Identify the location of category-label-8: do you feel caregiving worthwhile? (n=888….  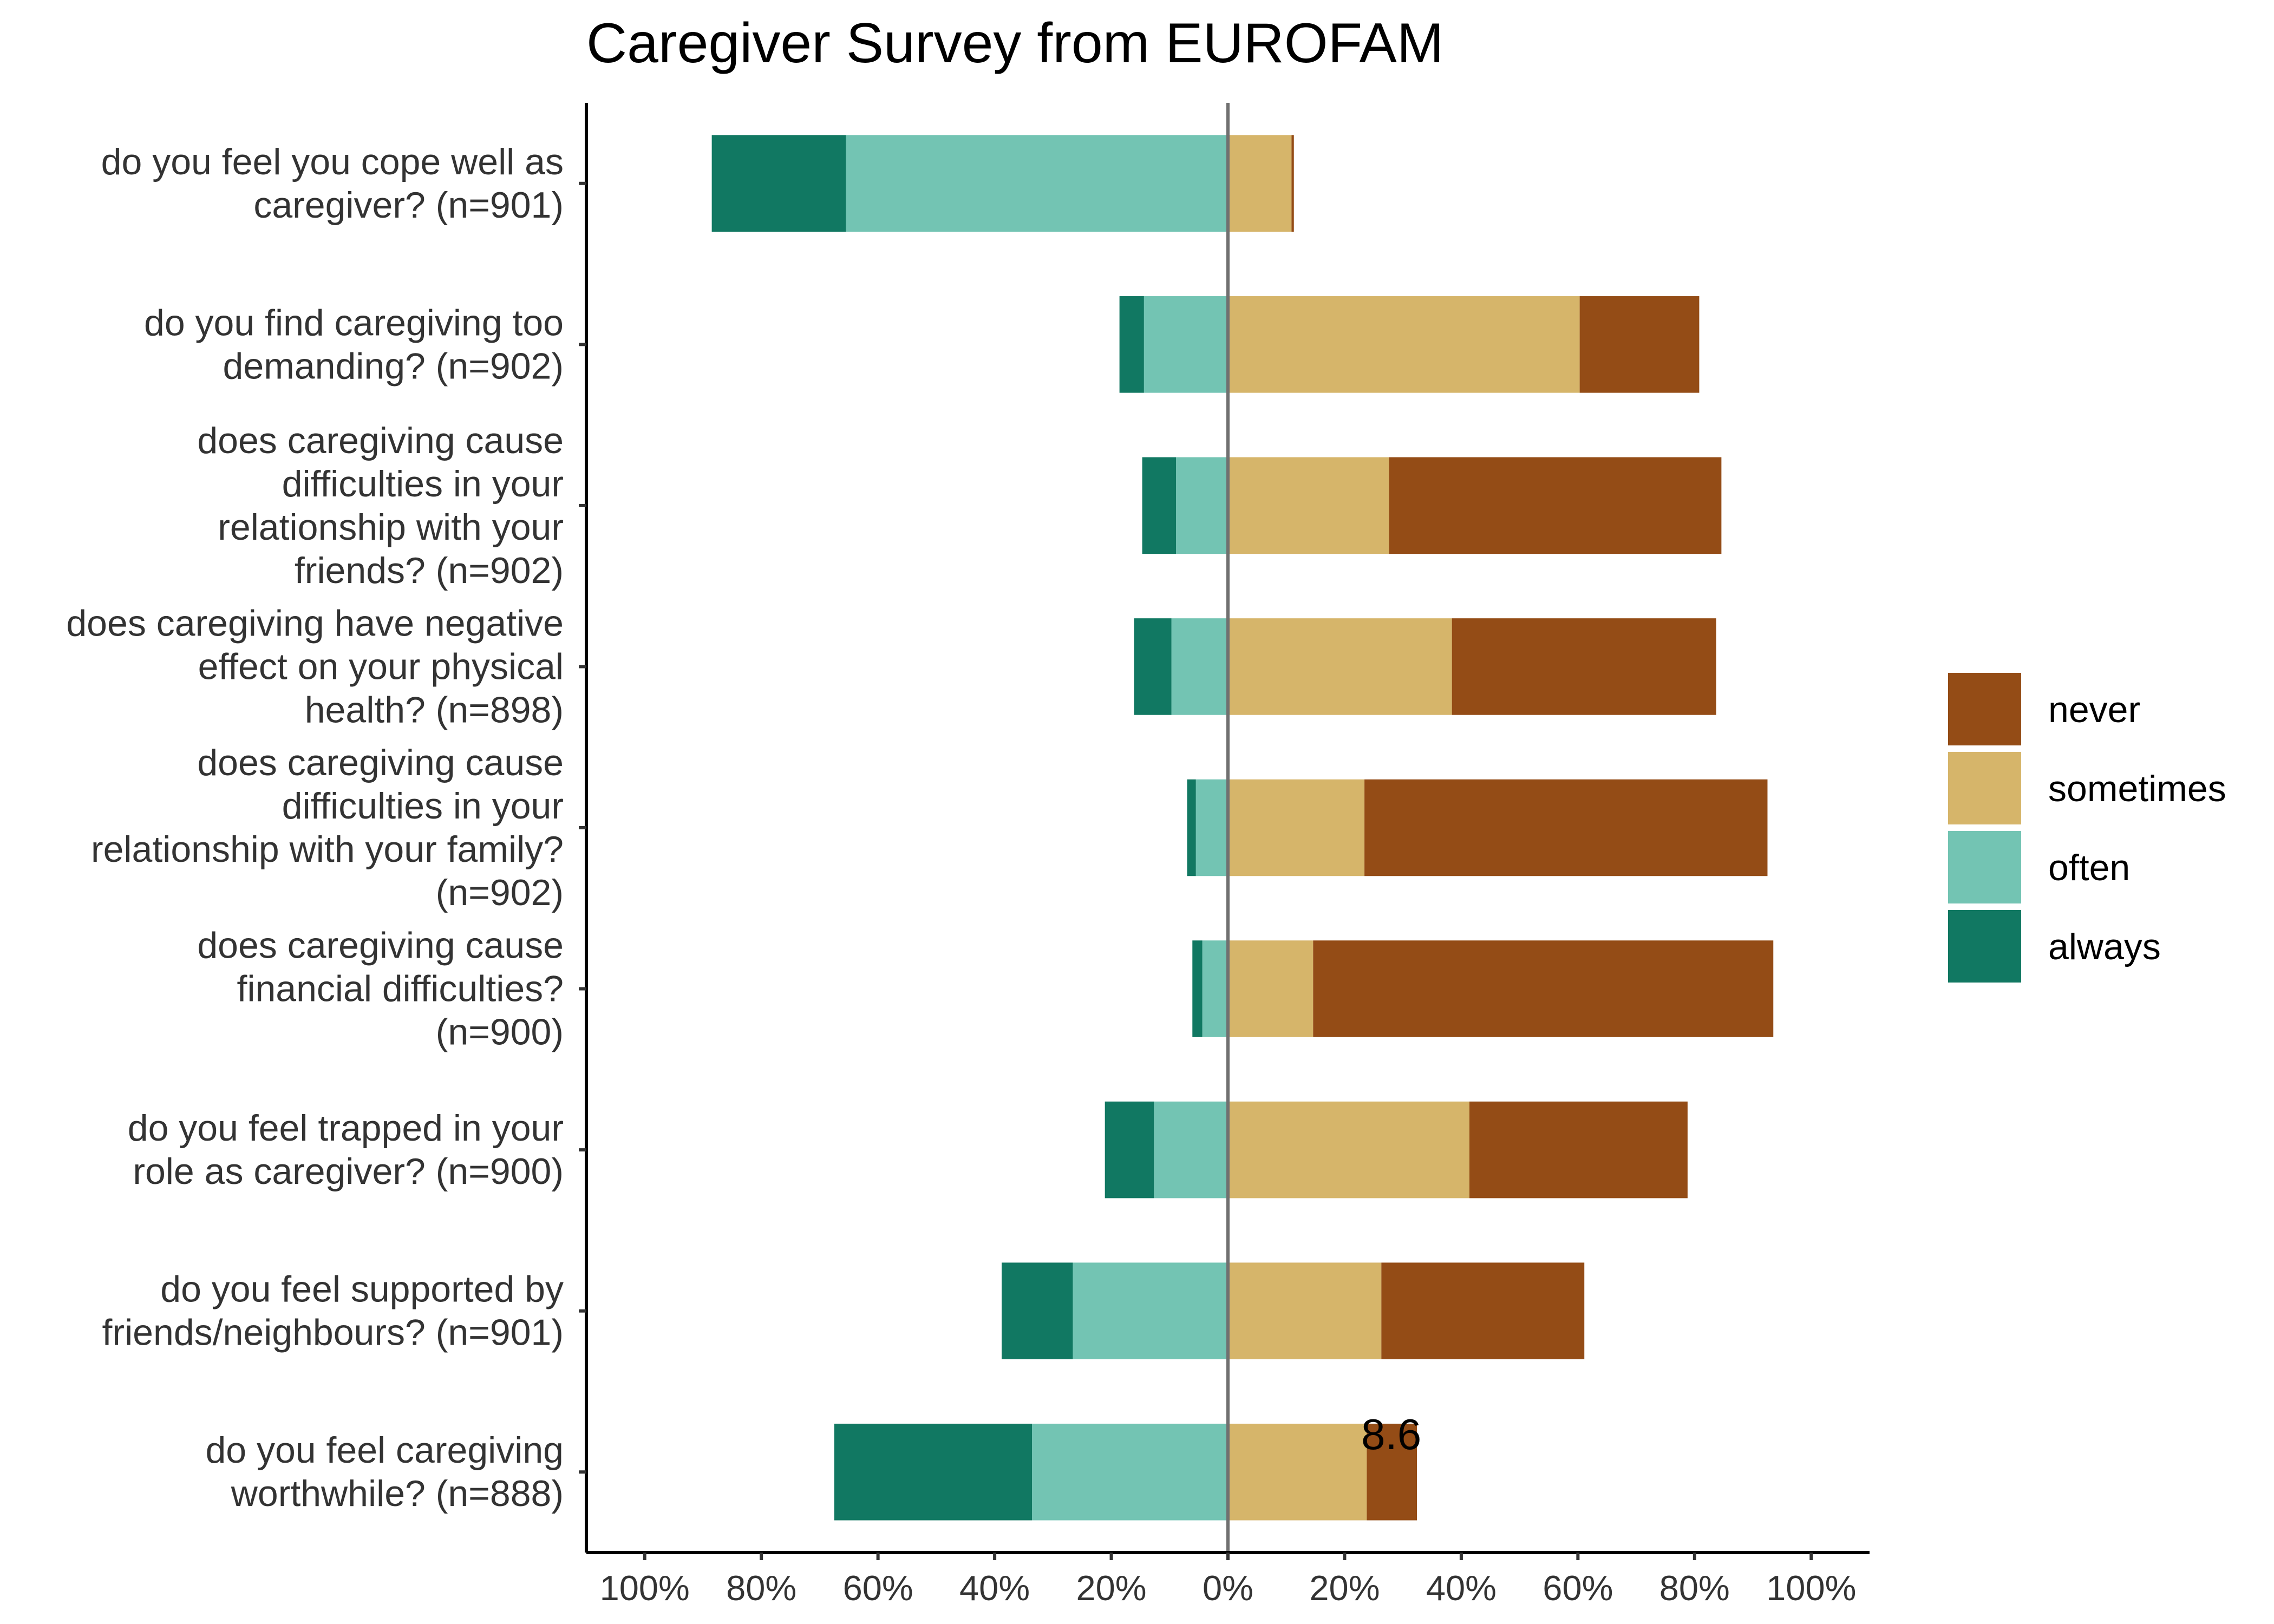
(385, 1472).